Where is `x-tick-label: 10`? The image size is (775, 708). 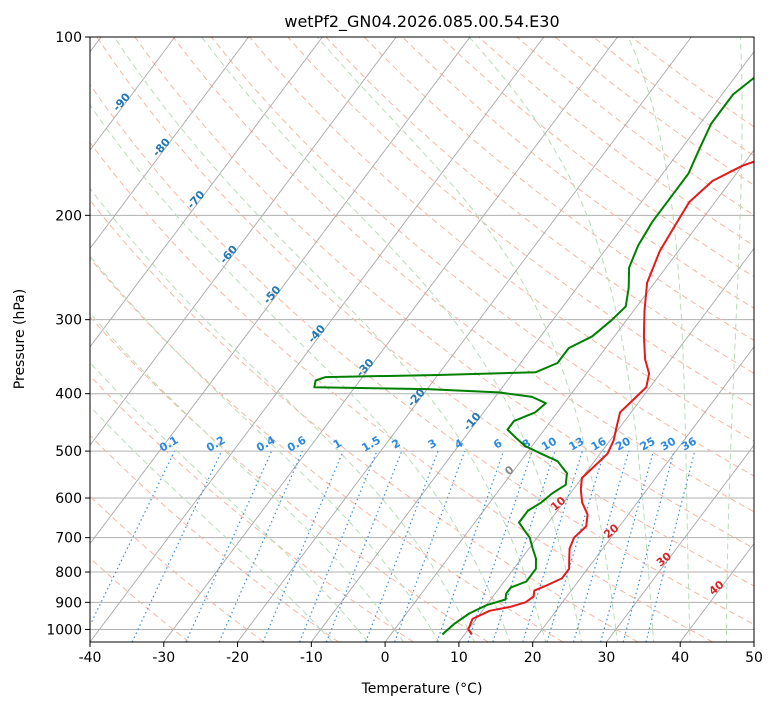 x-tick-label: 10 is located at coordinates (459, 658).